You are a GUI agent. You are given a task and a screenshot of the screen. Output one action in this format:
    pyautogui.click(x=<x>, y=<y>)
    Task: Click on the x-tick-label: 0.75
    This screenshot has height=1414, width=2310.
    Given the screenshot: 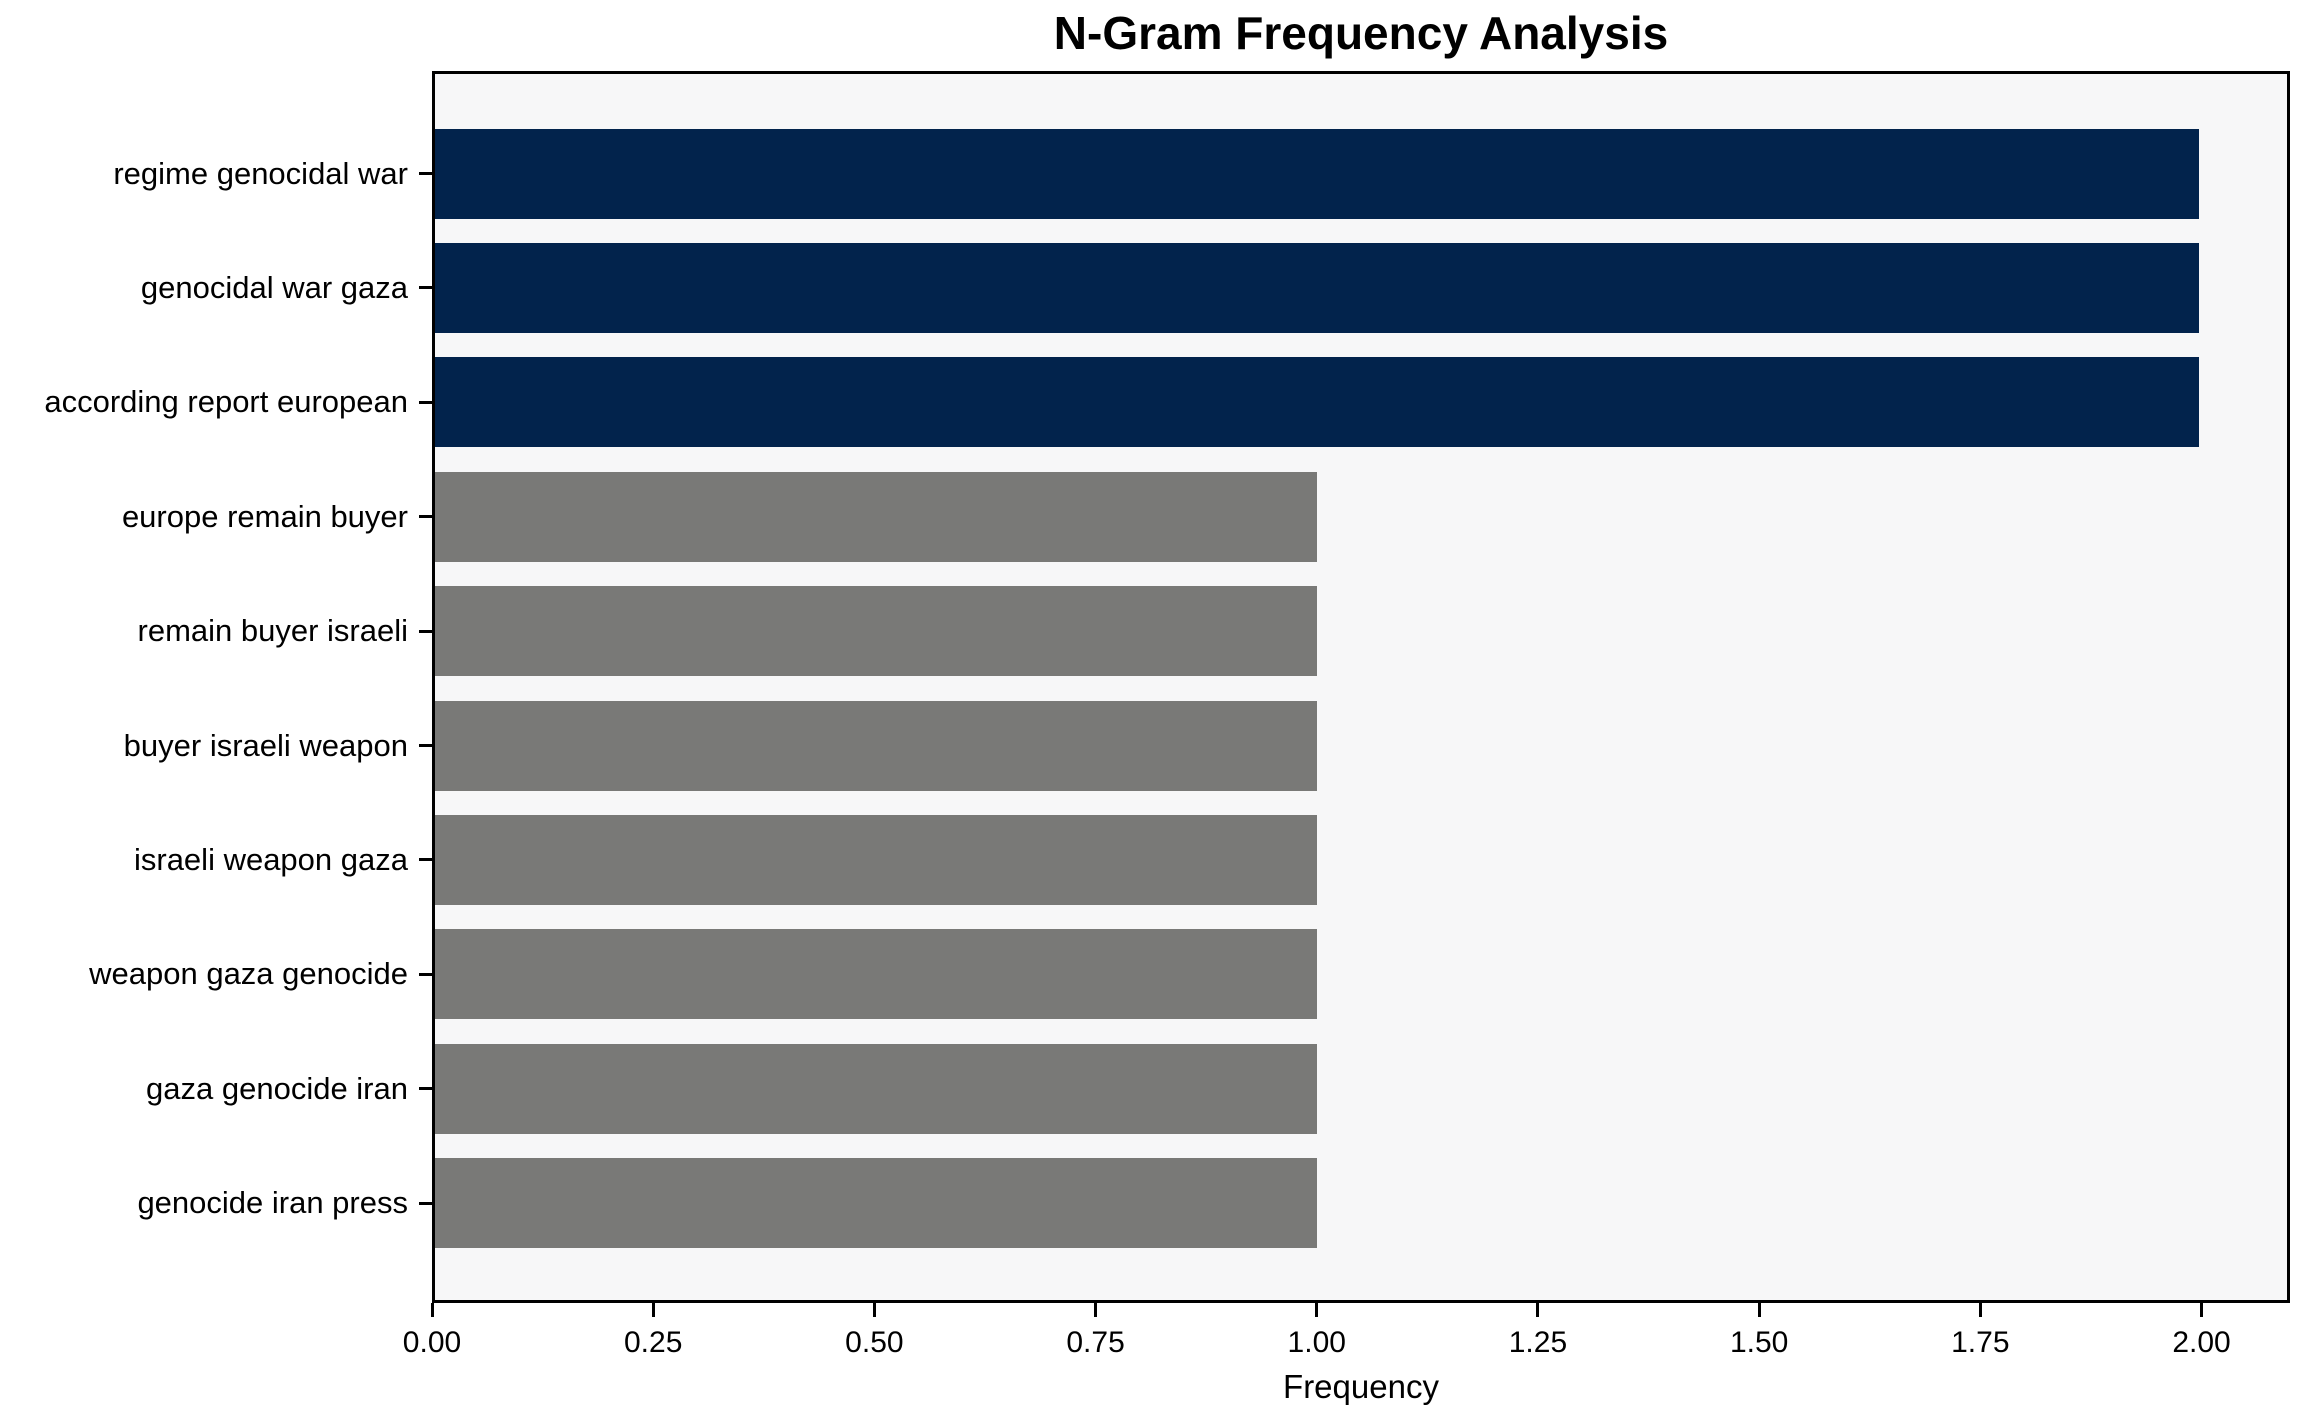 What is the action you would take?
    pyautogui.click(x=1095, y=1342)
    